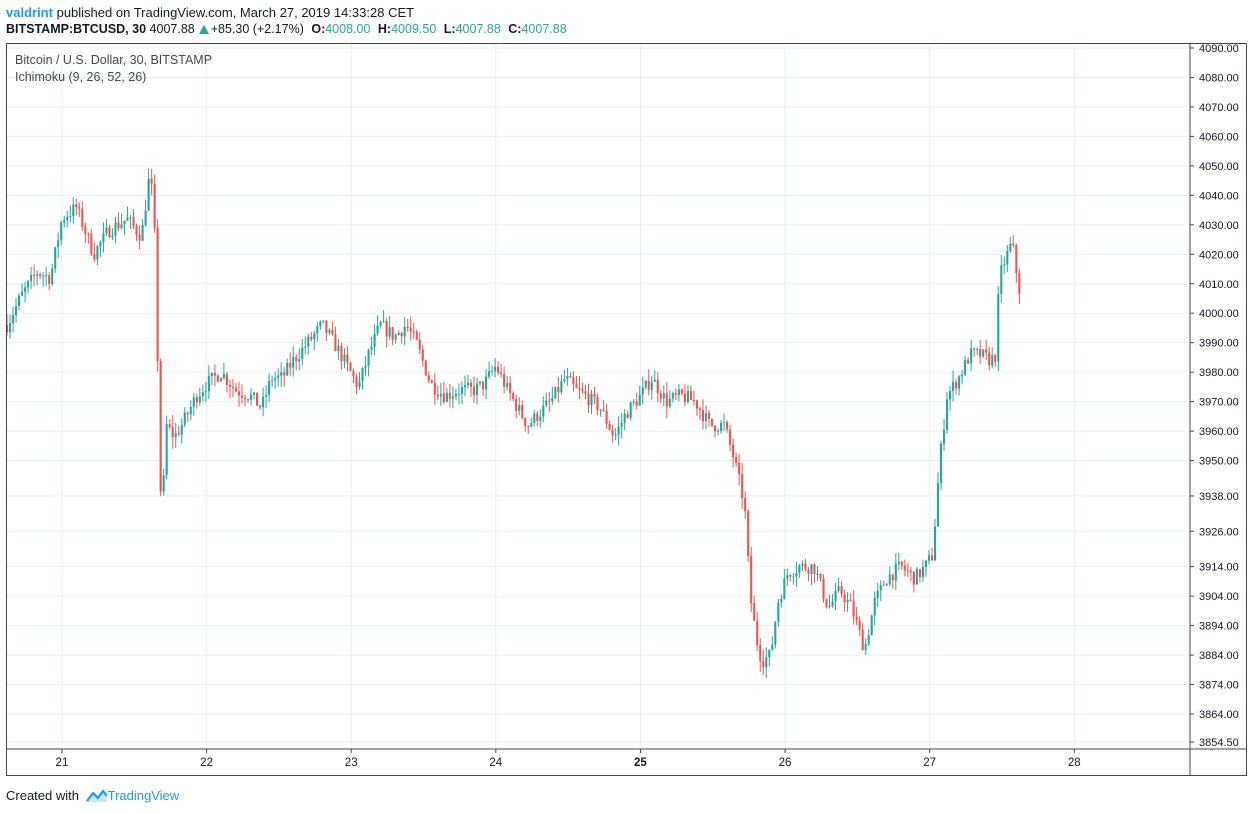 This screenshot has height=813, width=1254. I want to click on tradingview-link: TradingView, so click(143, 795).